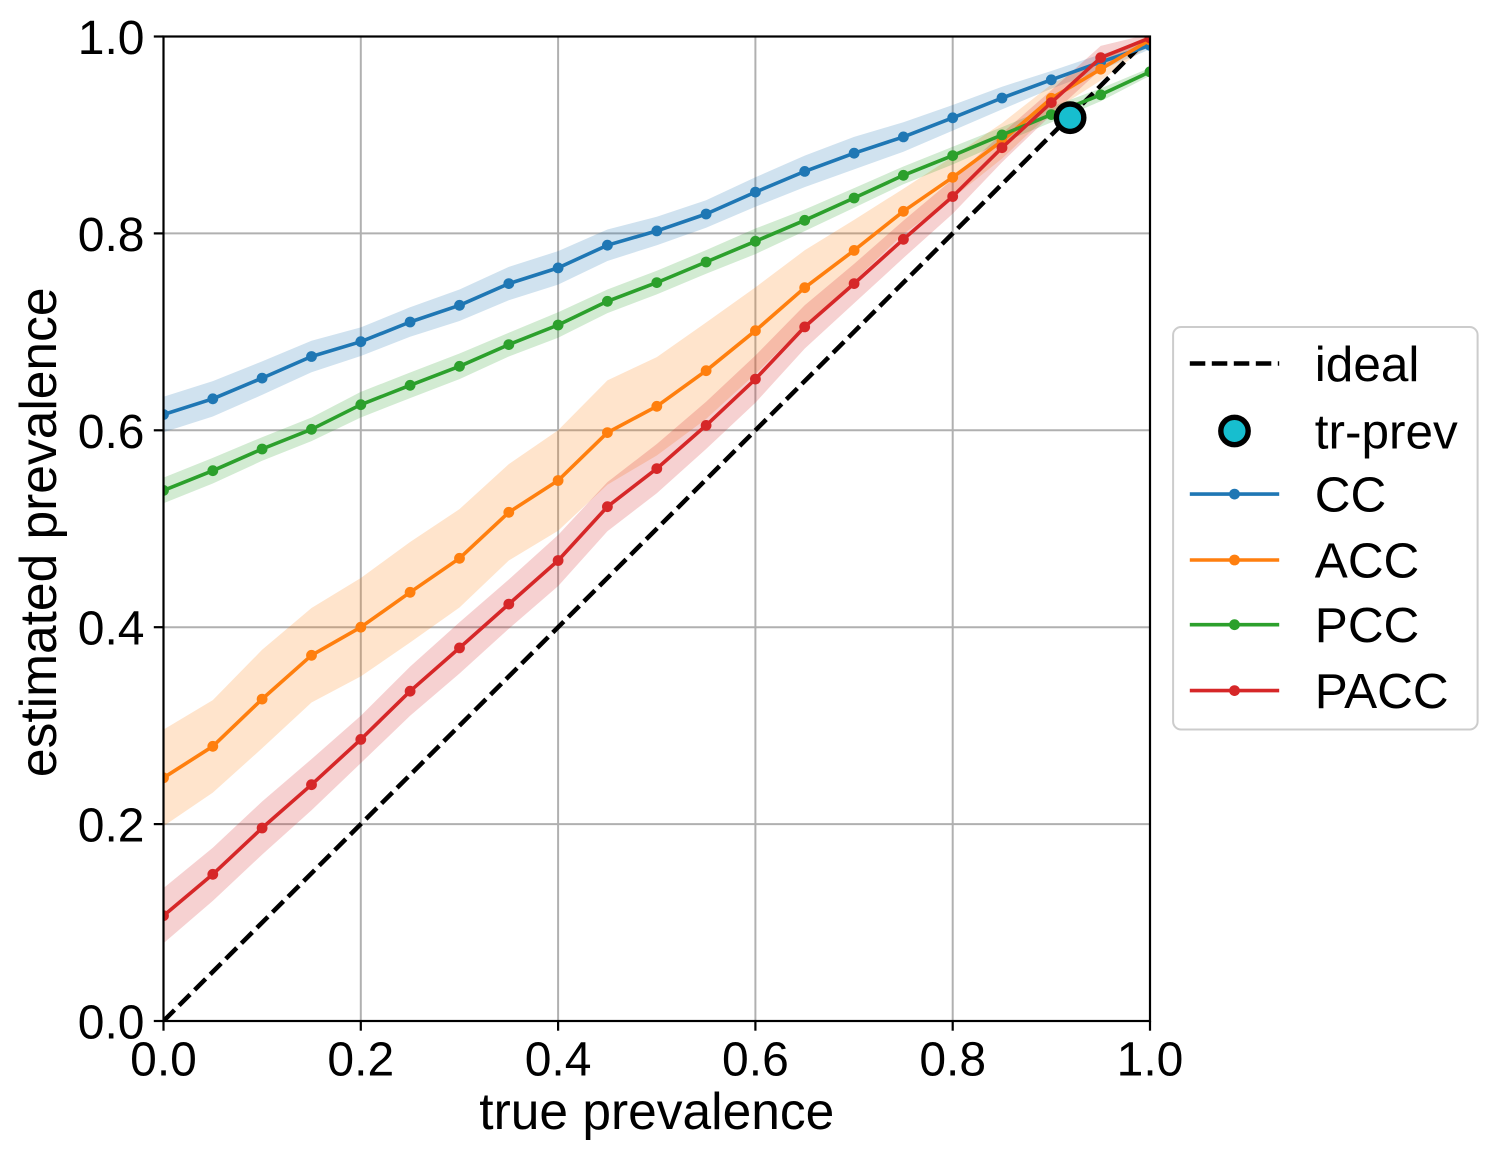 The image size is (1499, 1164). I want to click on svg-text: estimated prevalence, so click(38, 533).